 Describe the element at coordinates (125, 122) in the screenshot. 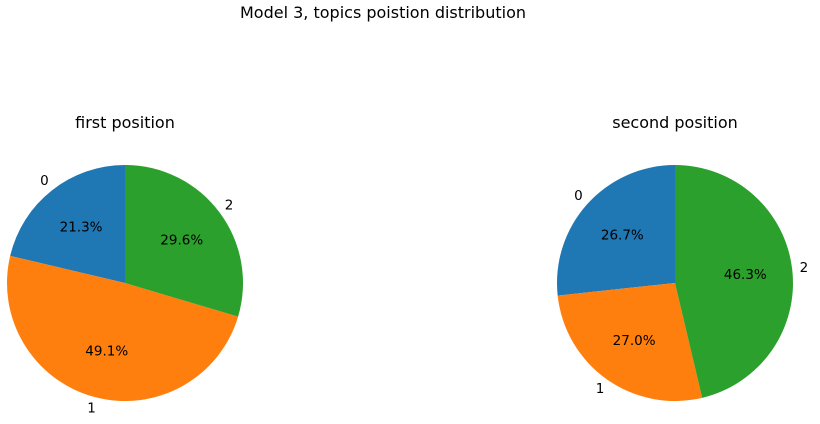

I see `pie-title-first-position: first position` at that location.